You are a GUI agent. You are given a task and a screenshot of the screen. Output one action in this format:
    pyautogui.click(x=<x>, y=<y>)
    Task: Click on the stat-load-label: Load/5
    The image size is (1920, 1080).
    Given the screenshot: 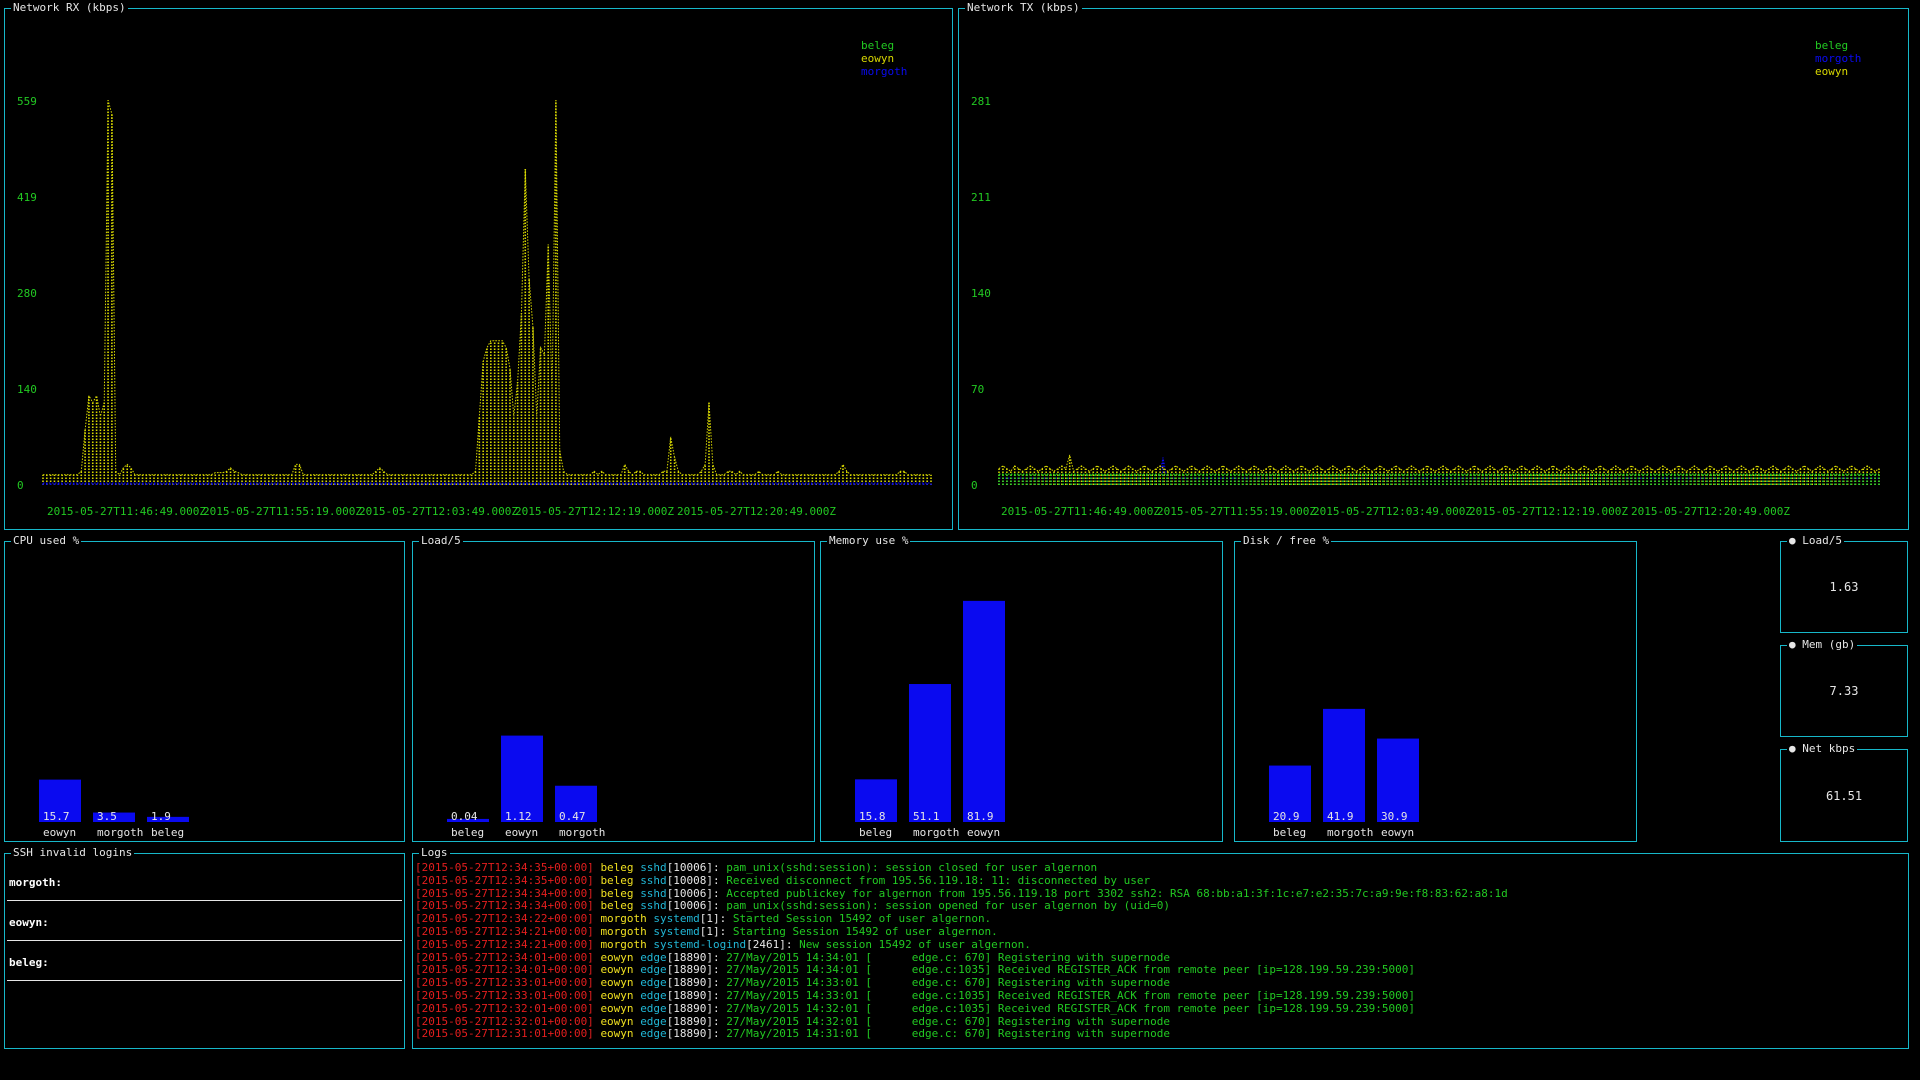 What is the action you would take?
    pyautogui.click(x=1822, y=540)
    